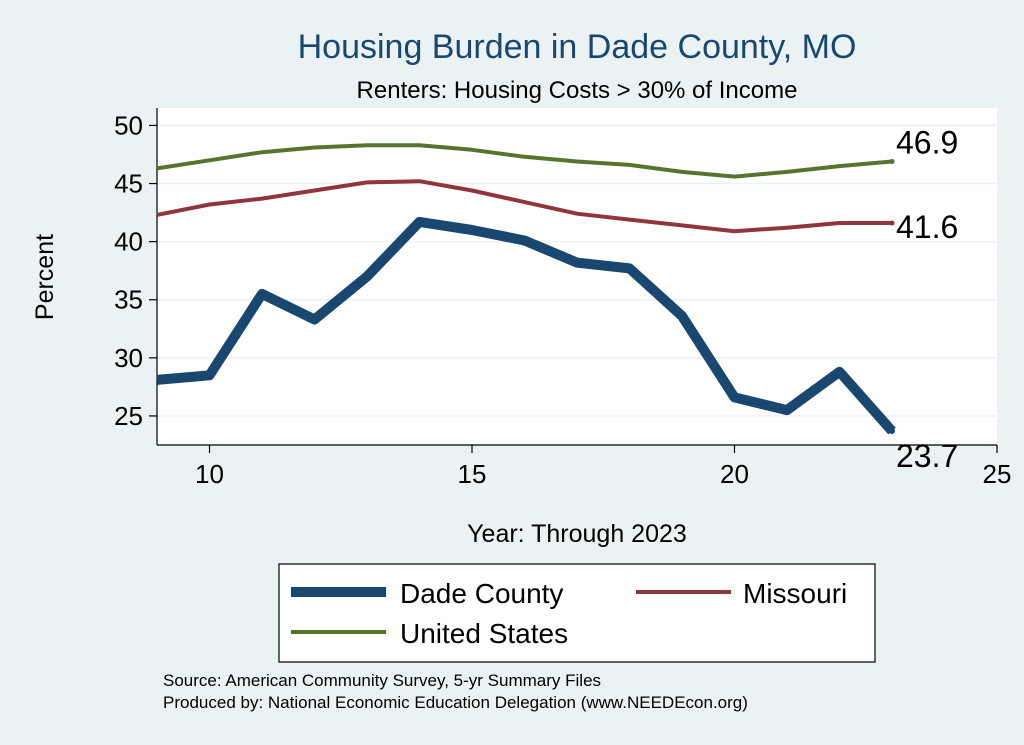 The image size is (1024, 745). I want to click on y-axis: 25 30 35 40 45 50, so click(136, 276).